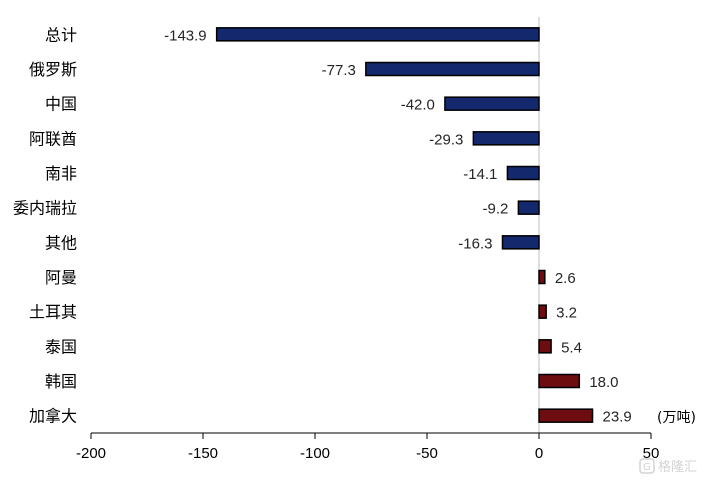 This screenshot has height=486, width=716. Describe the element at coordinates (427, 453) in the screenshot. I see `x-tick-label: -50` at that location.